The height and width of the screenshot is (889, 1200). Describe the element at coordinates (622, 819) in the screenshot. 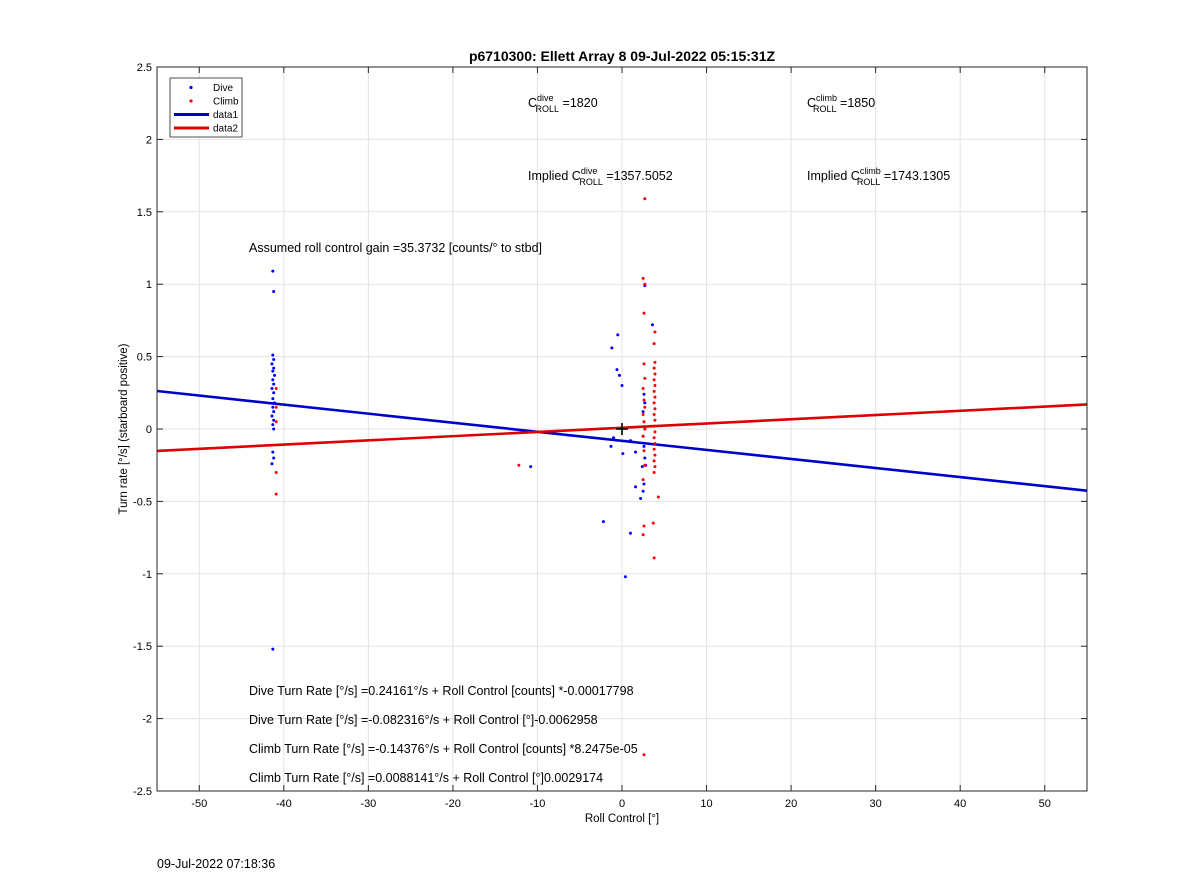

I see `x-axis-label: Roll Control [°]` at that location.